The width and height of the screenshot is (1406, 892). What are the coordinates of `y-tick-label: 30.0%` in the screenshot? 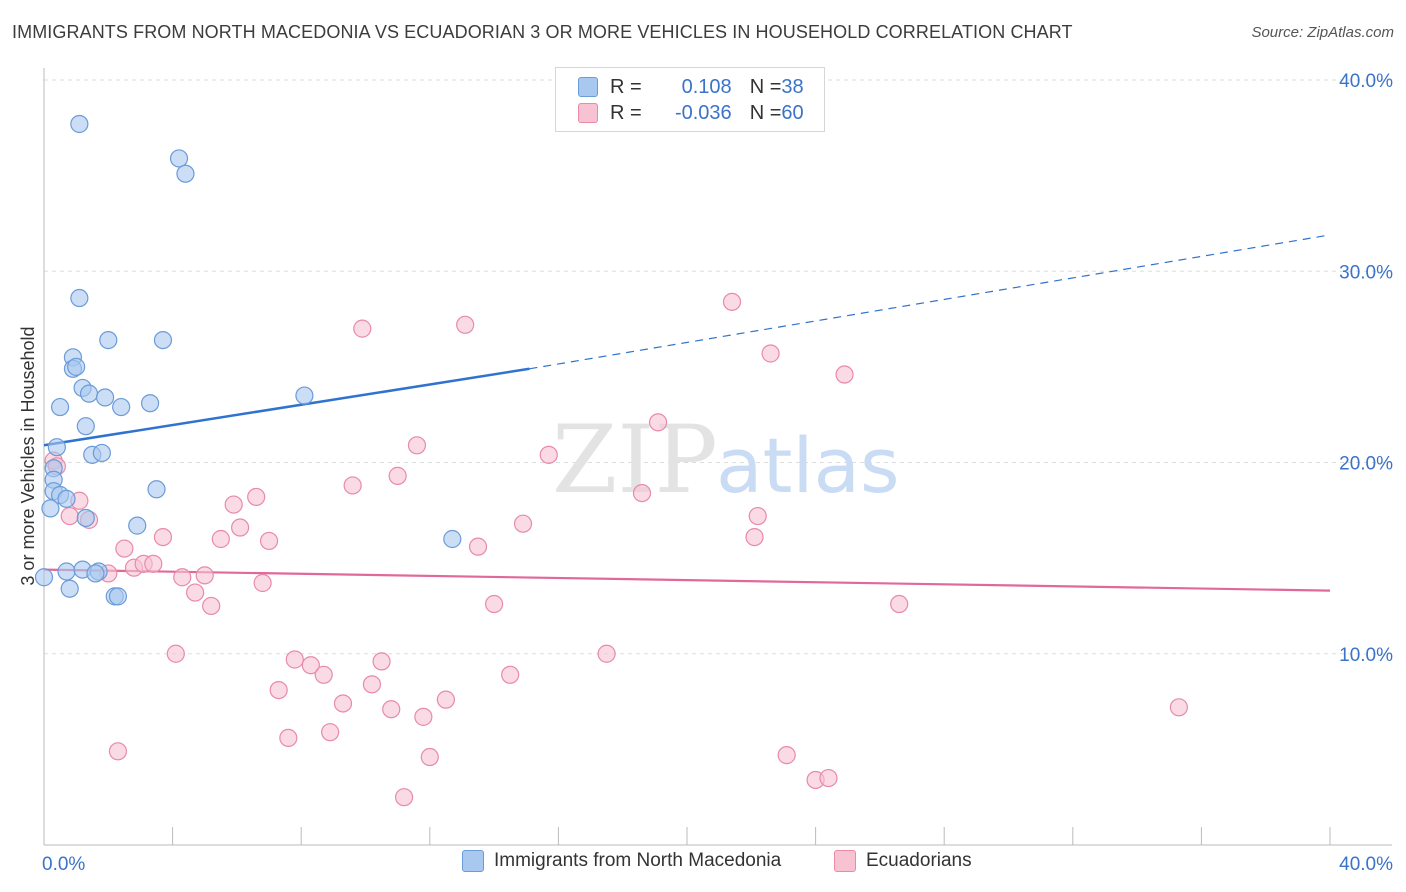 It's located at (1366, 272).